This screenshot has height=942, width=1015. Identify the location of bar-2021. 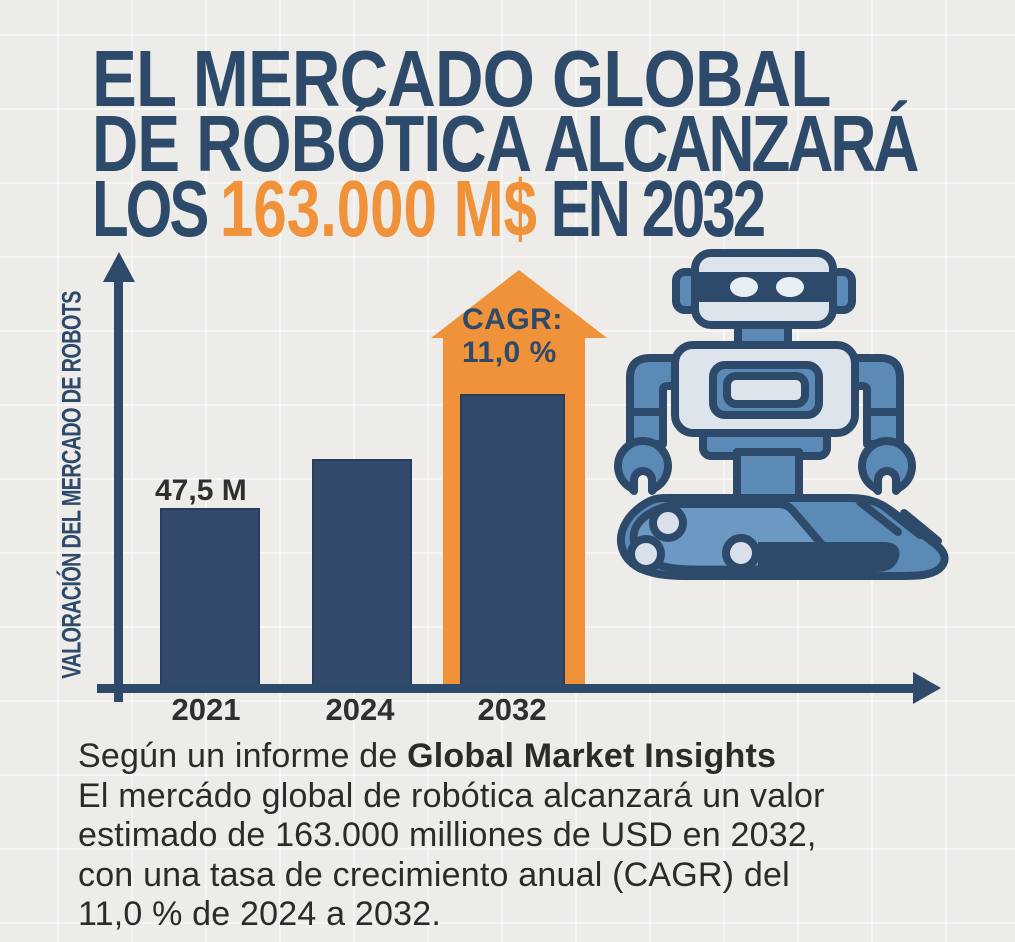
(210, 598).